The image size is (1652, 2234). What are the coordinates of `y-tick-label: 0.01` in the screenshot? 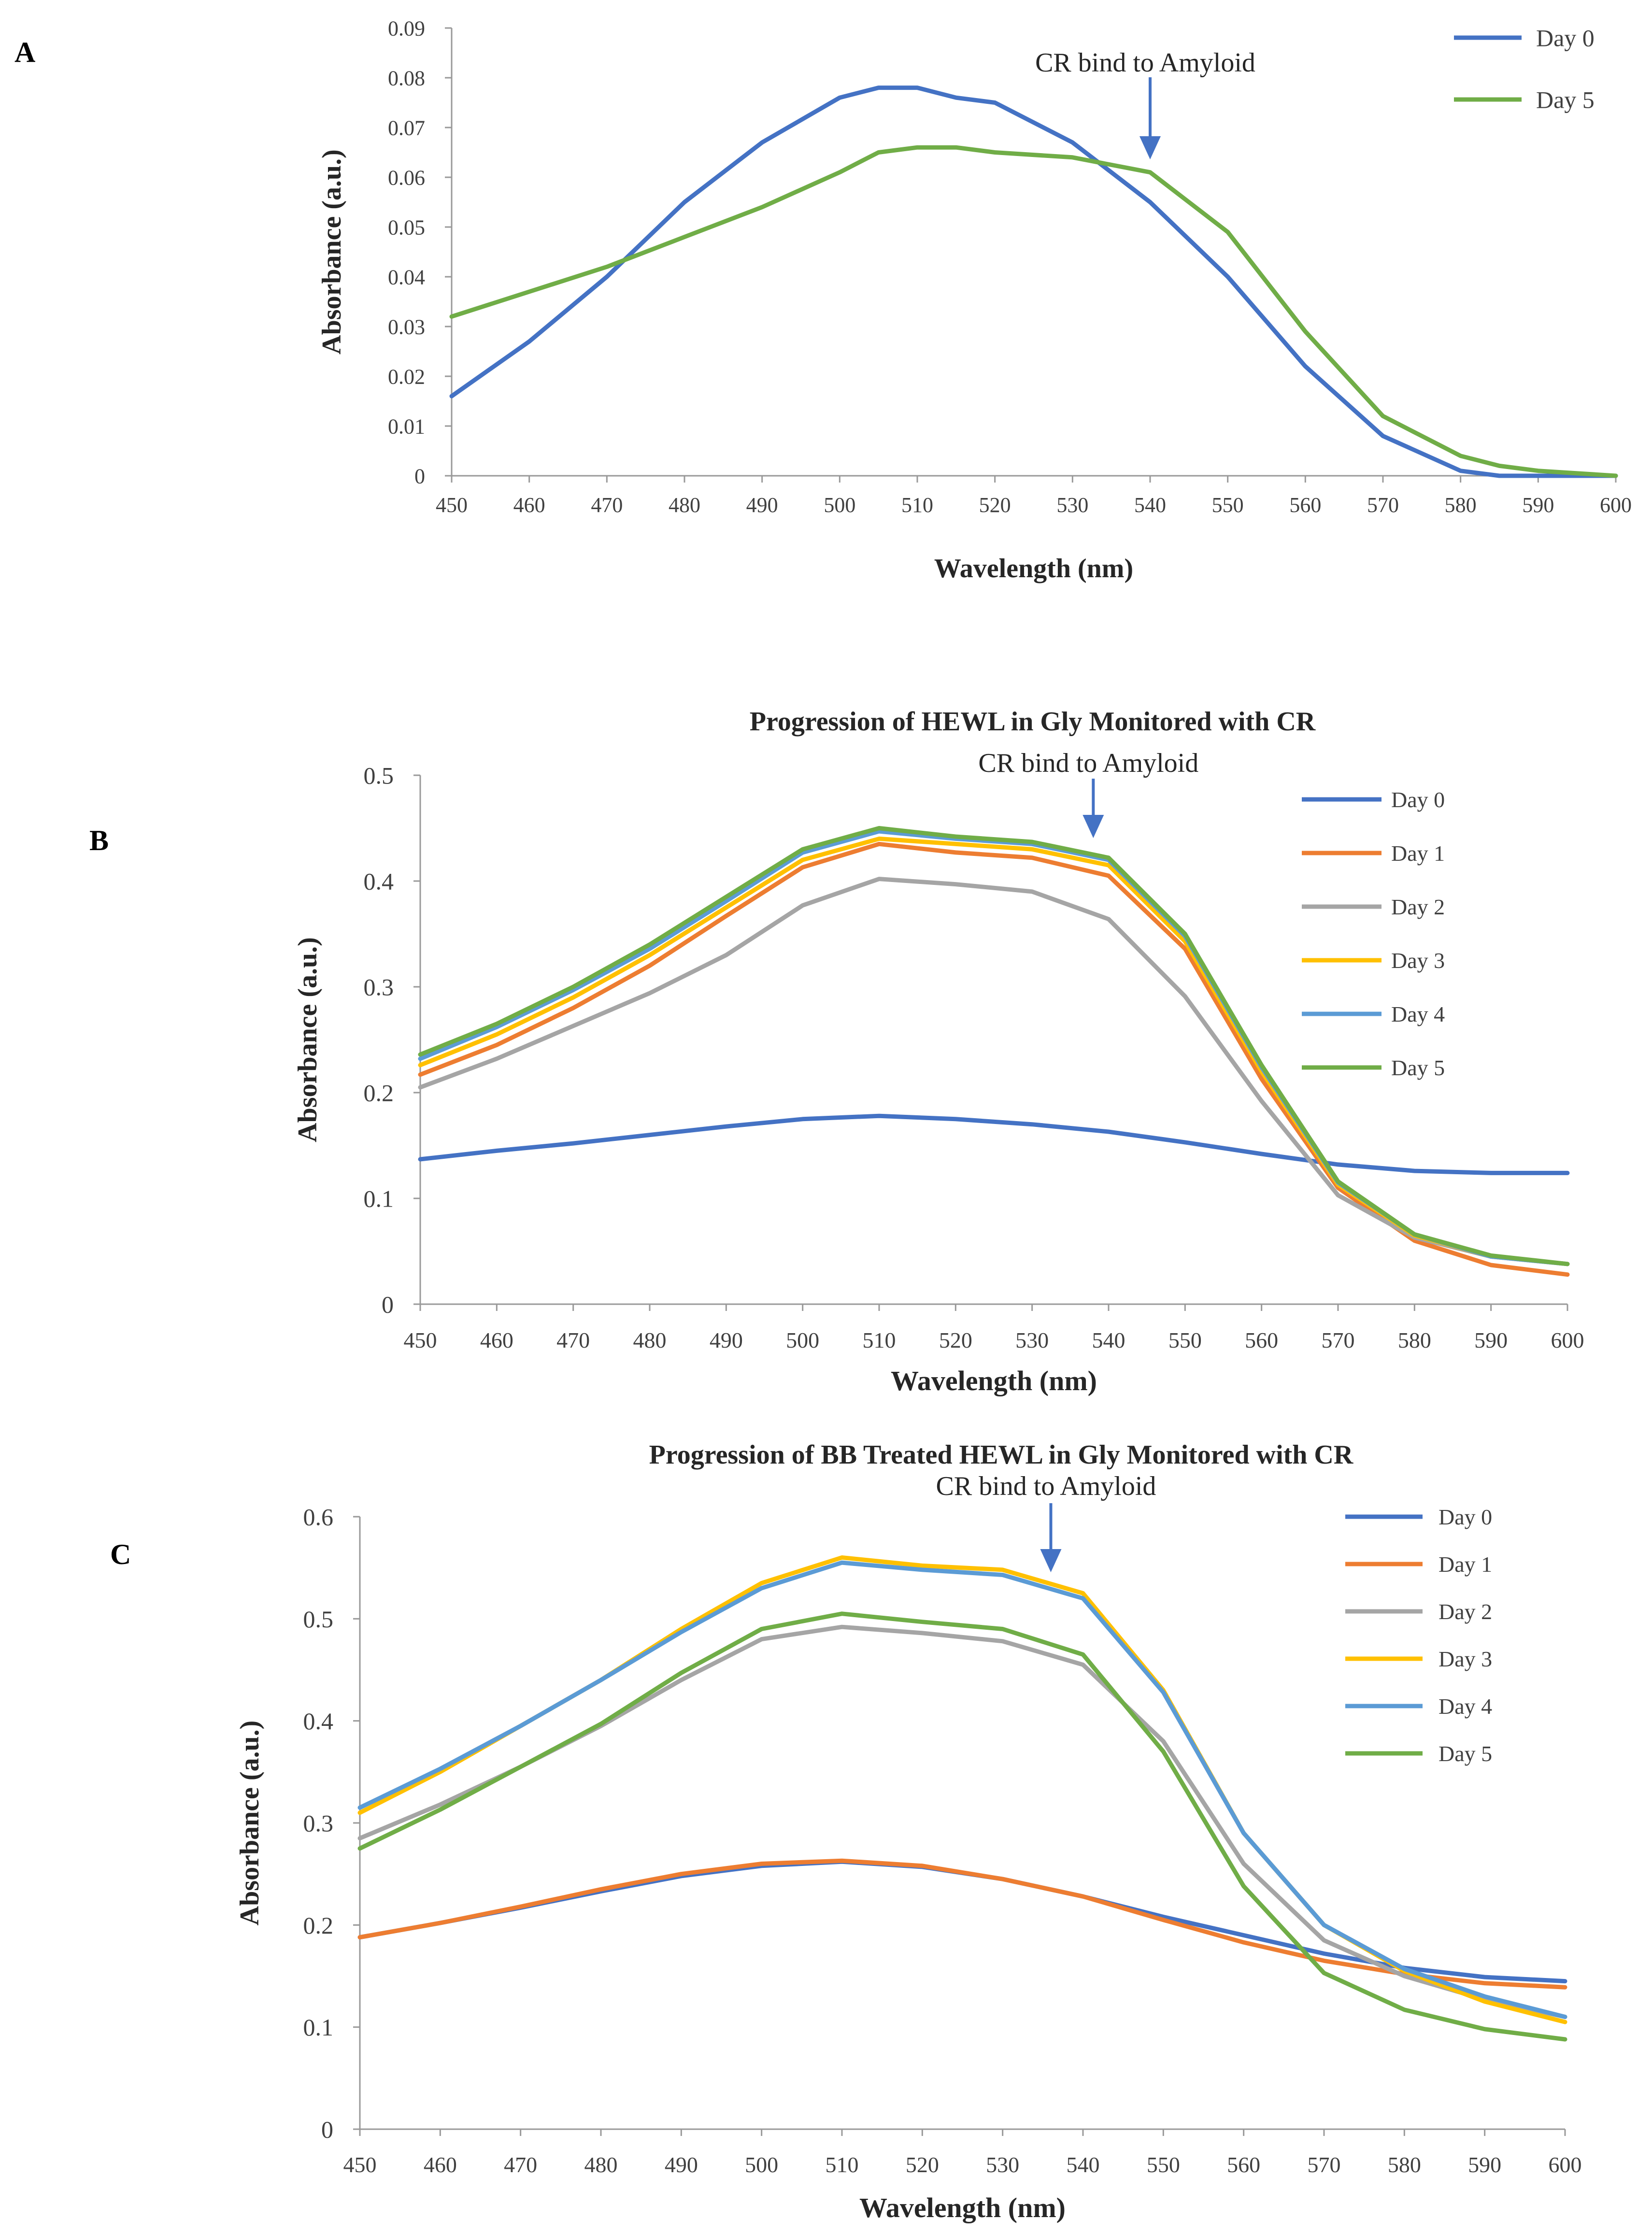 It's located at (406, 426).